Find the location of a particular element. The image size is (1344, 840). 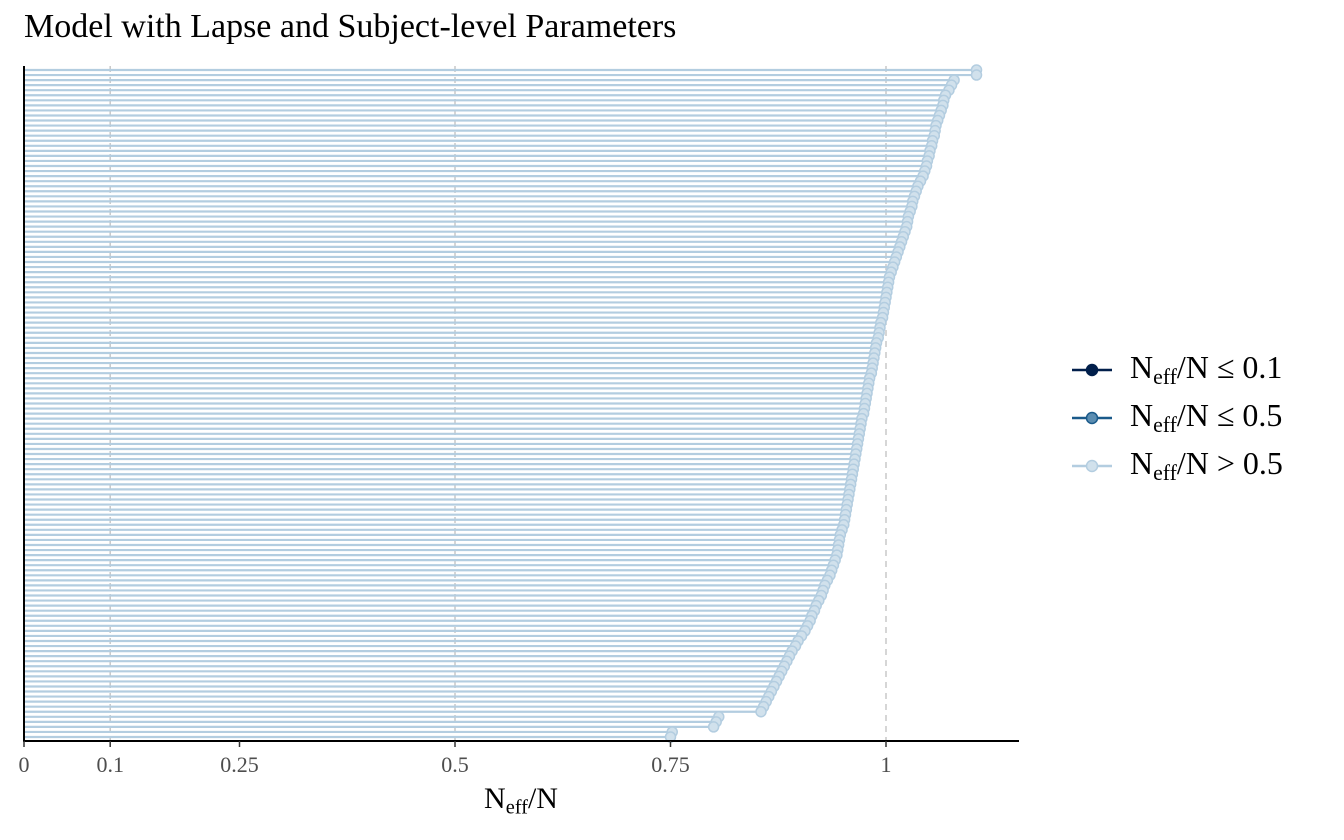

legend-label-le01: Neff/N ≤ 0.1 is located at coordinates (1206, 369).